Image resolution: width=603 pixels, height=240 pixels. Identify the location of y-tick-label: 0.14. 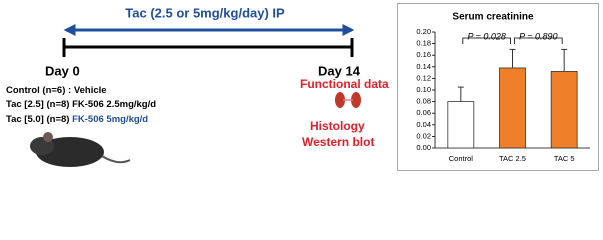
(423, 66).